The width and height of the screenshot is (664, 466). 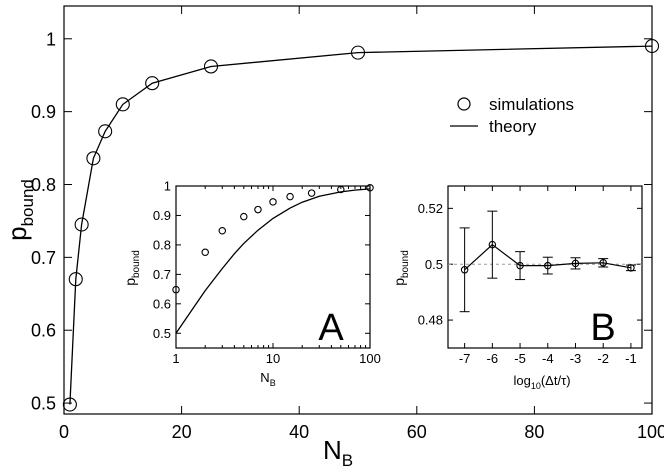 What do you see at coordinates (650, 432) in the screenshot?
I see `main-x-tick-label: 100` at bounding box center [650, 432].